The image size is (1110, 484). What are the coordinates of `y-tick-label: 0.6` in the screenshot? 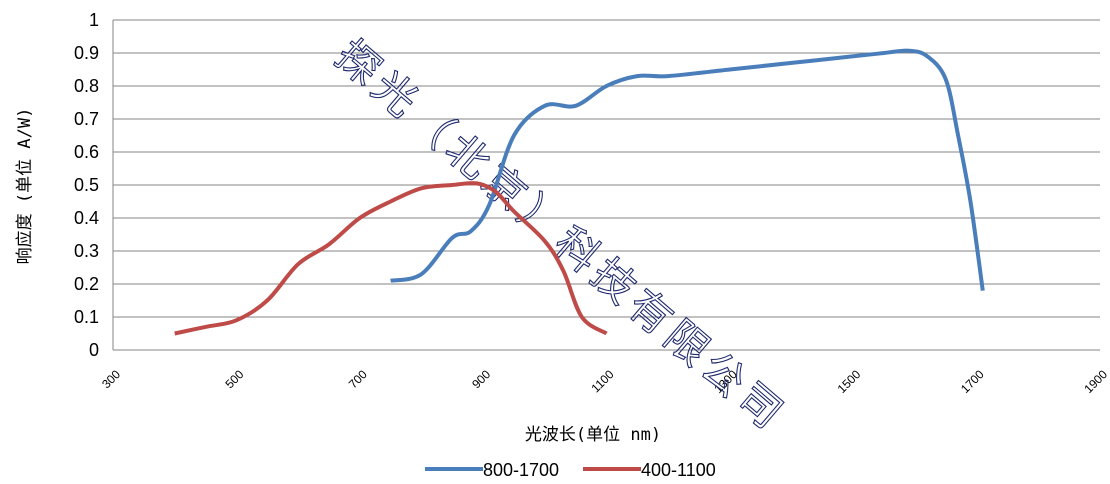 It's located at (86, 152).